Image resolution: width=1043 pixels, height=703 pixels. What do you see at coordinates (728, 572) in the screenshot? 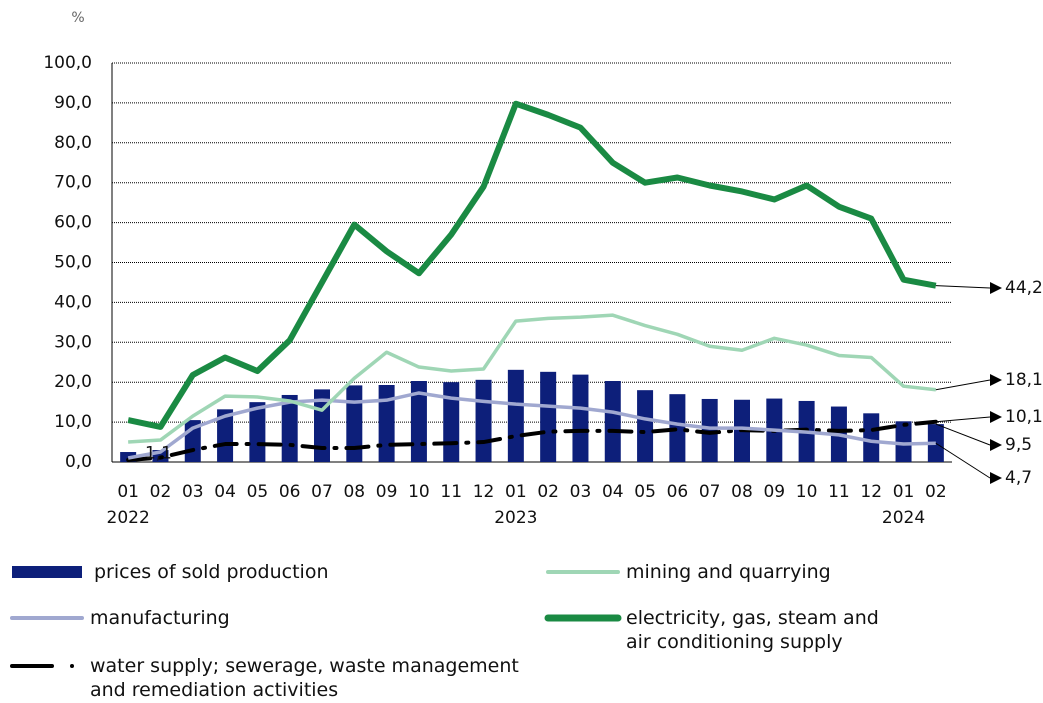
I see `legend-label: mining and quarrying` at bounding box center [728, 572].